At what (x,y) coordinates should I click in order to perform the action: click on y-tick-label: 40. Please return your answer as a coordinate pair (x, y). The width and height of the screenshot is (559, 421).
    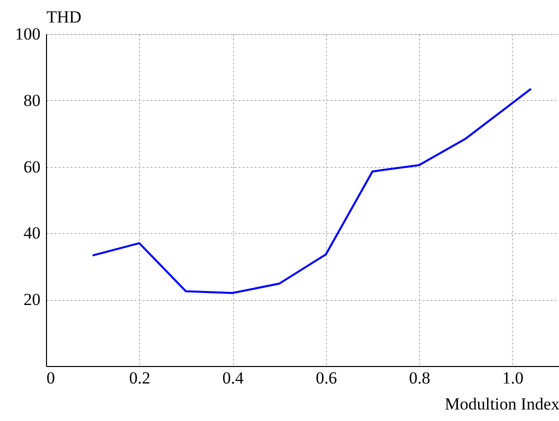
    Looking at the image, I should click on (32, 233).